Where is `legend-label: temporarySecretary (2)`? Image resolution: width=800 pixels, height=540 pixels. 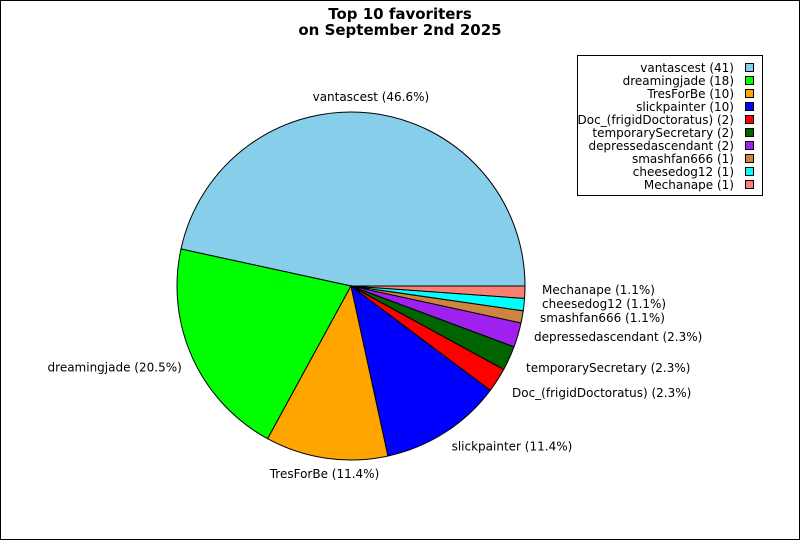 legend-label: temporarySecretary (2) is located at coordinates (663, 132).